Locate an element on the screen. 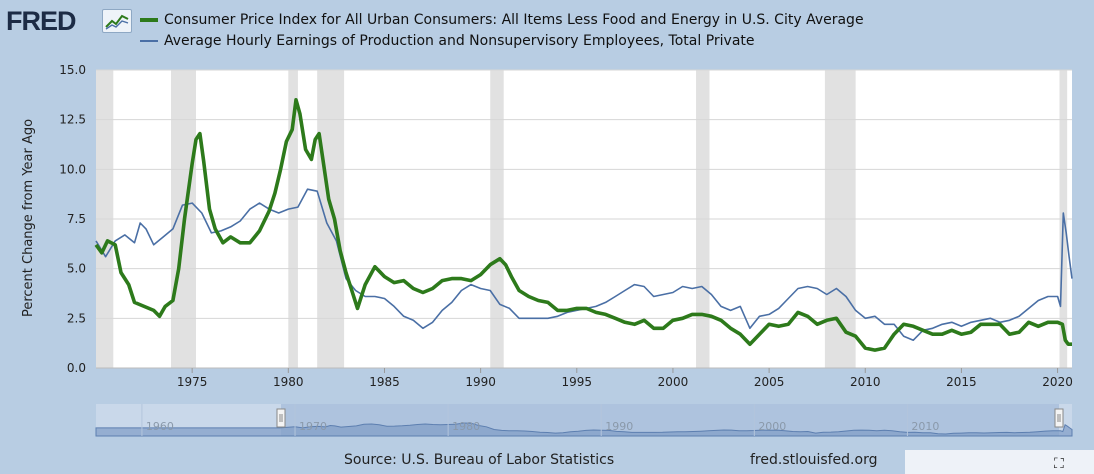 The height and width of the screenshot is (474, 1094). x-tick-label: 1980 is located at coordinates (288, 382).